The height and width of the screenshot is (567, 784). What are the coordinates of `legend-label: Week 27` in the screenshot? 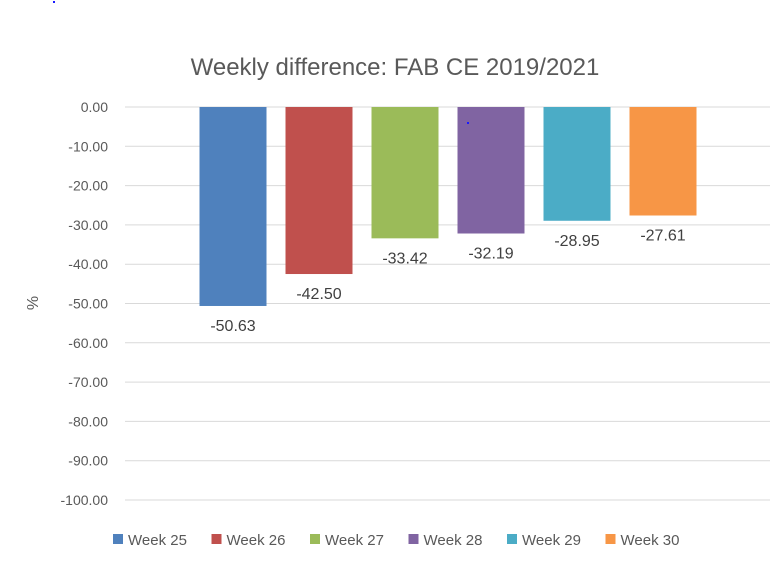 It's located at (354, 540).